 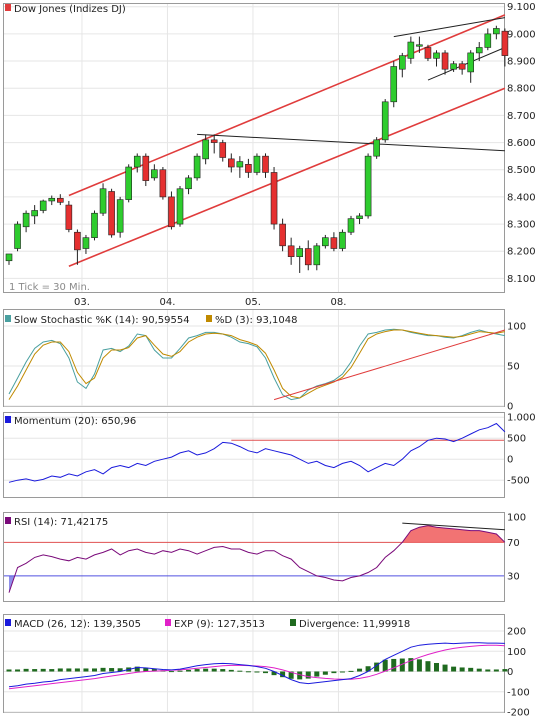 I want to click on stoch-trendline, so click(x=389, y=365).